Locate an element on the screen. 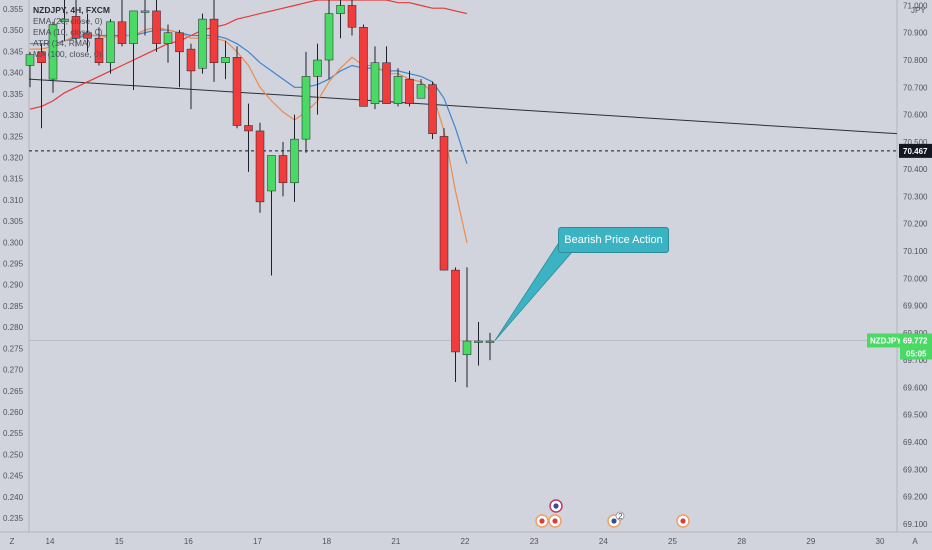  left-axis-tick: 0.330 is located at coordinates (13, 115).